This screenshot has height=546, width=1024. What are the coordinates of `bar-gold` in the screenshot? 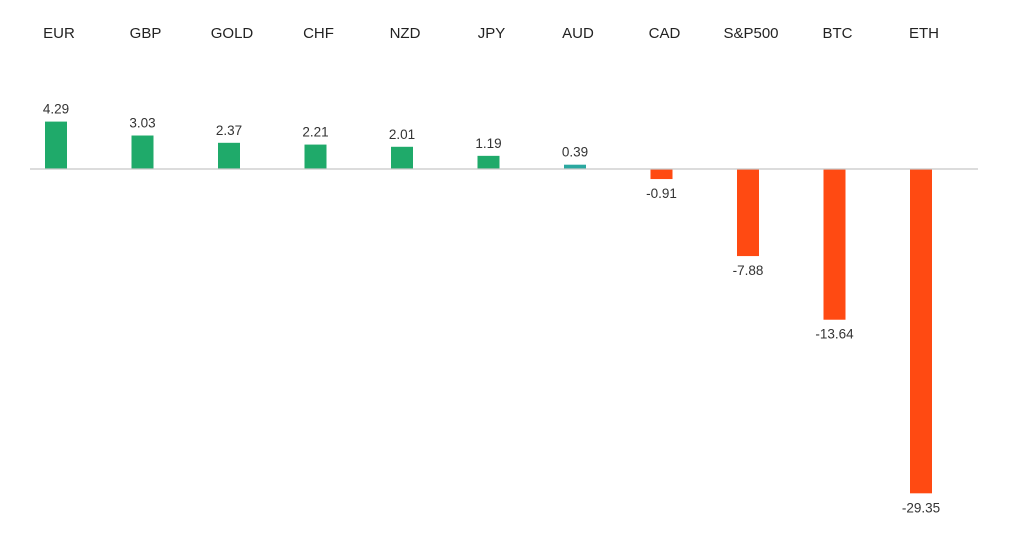 It's located at (229, 155).